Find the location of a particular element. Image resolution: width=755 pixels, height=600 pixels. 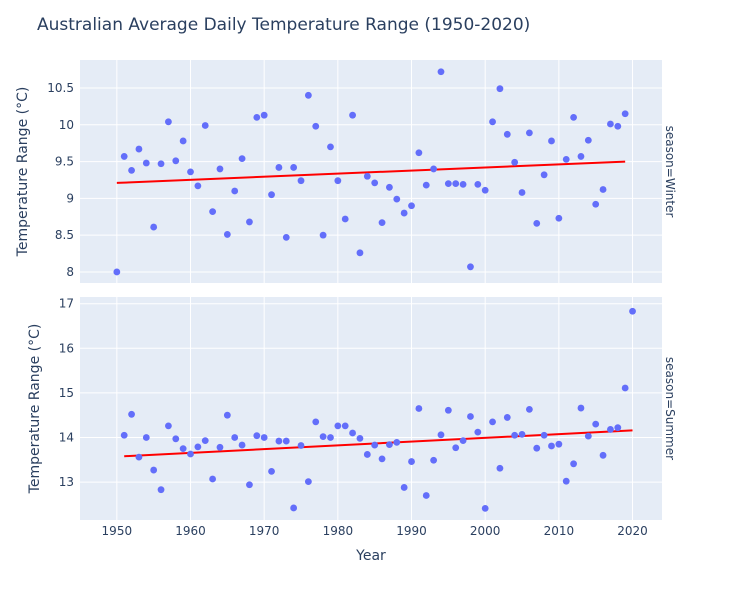

x-tick-label: 1980 is located at coordinates (338, 531).